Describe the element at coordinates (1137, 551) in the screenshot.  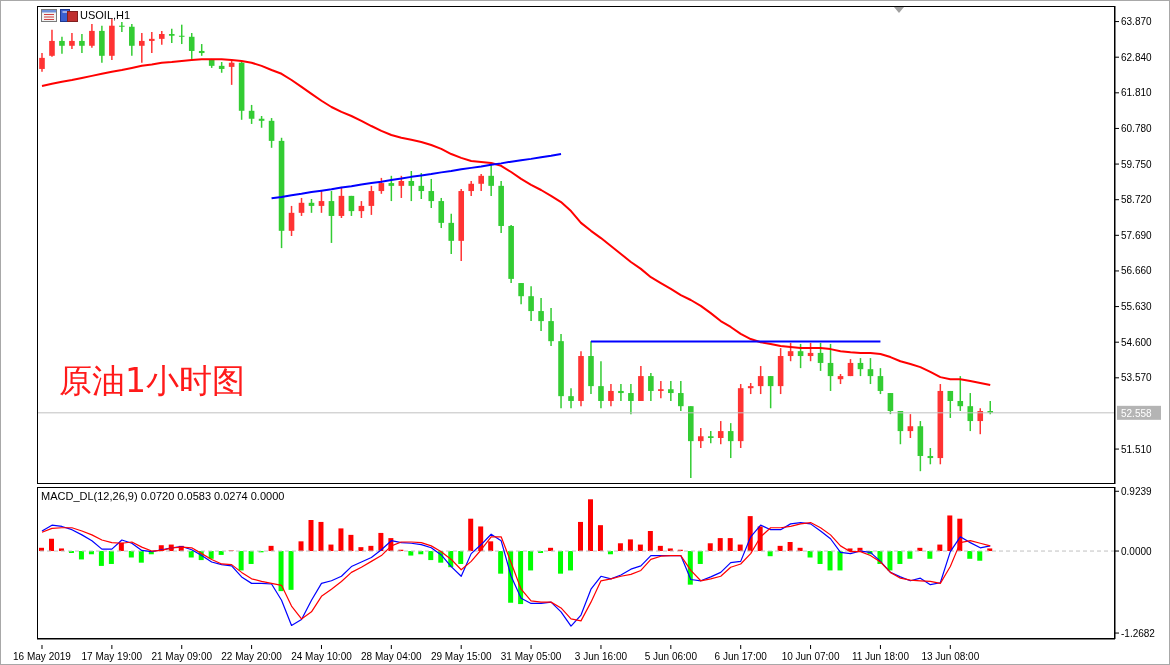
I see `y-tick-label: 0.0000` at that location.